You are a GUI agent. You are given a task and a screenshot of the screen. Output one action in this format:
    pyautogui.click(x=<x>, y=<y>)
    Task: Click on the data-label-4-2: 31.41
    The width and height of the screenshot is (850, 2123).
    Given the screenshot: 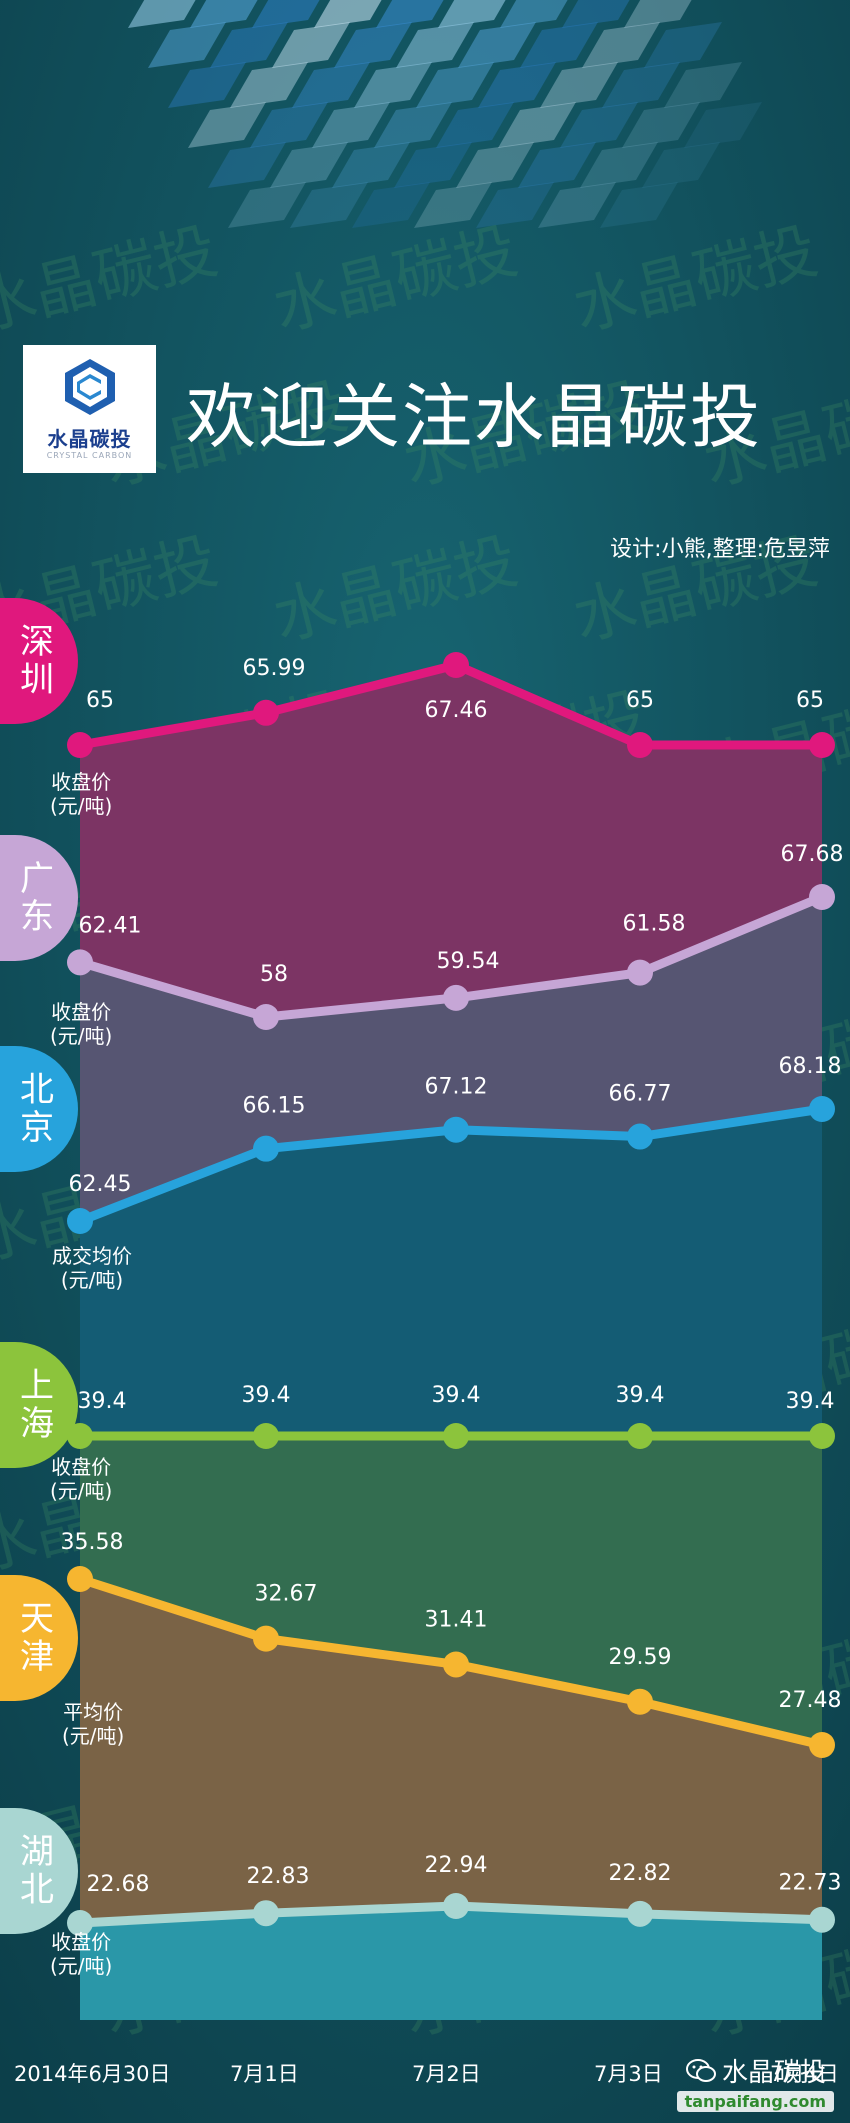 What is the action you would take?
    pyautogui.click(x=456, y=1619)
    